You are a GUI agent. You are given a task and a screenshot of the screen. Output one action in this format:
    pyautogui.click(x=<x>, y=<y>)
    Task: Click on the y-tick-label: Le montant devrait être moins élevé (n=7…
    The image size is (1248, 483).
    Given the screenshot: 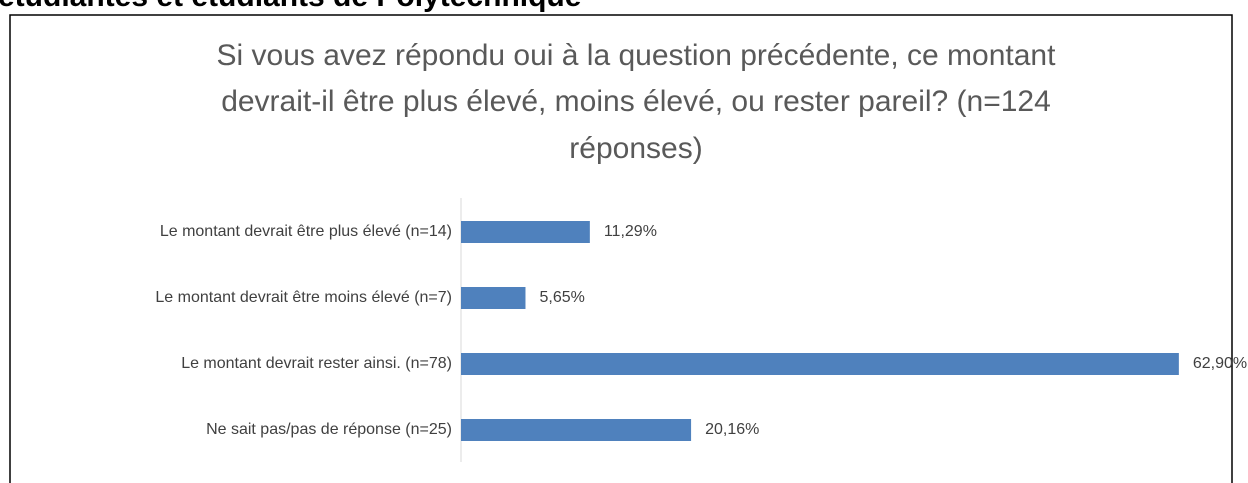 What is the action you would take?
    pyautogui.click(x=303, y=297)
    